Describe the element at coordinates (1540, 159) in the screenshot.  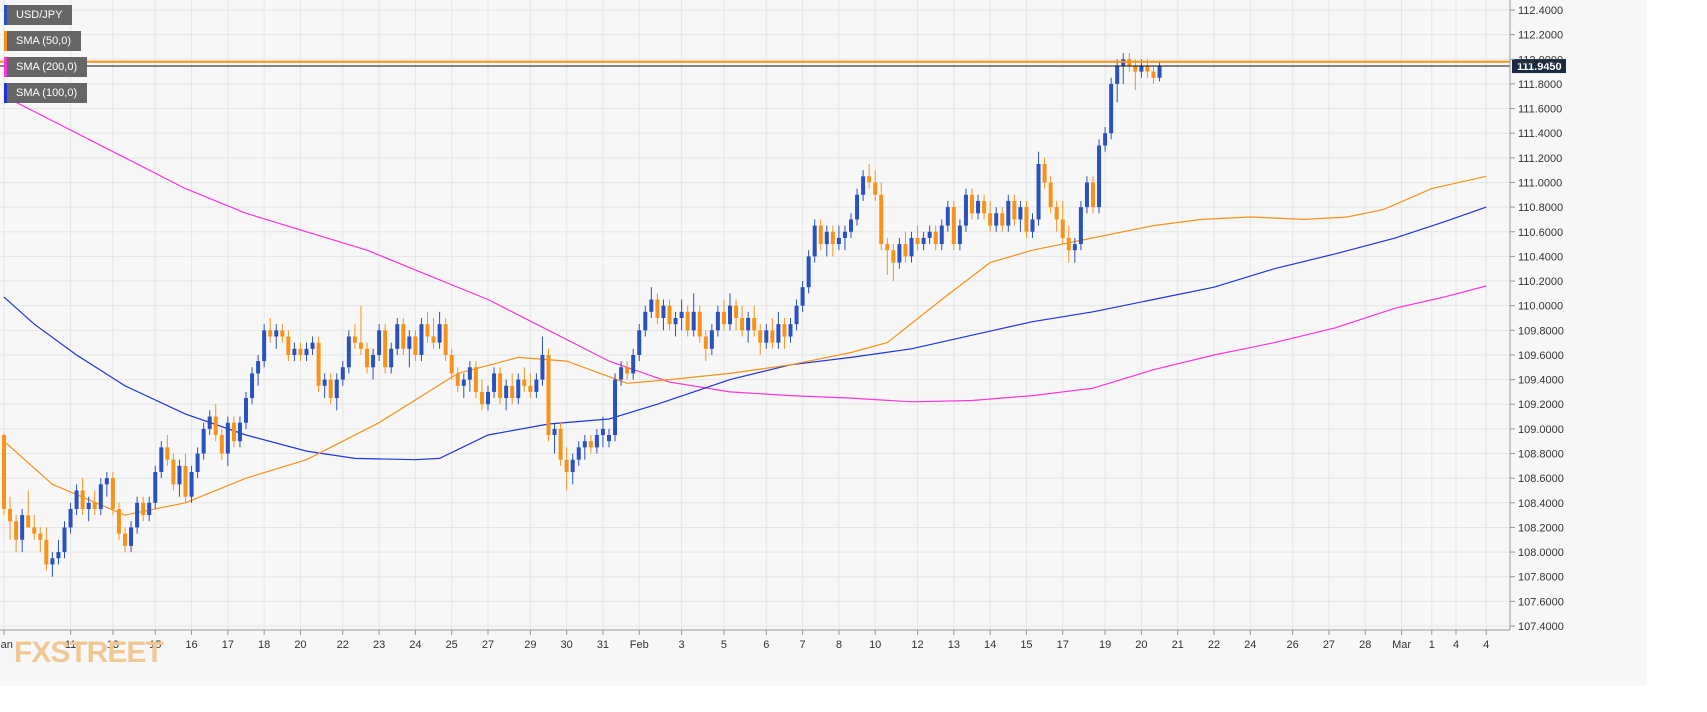
I see `y-tick-label: 111.2000` at that location.